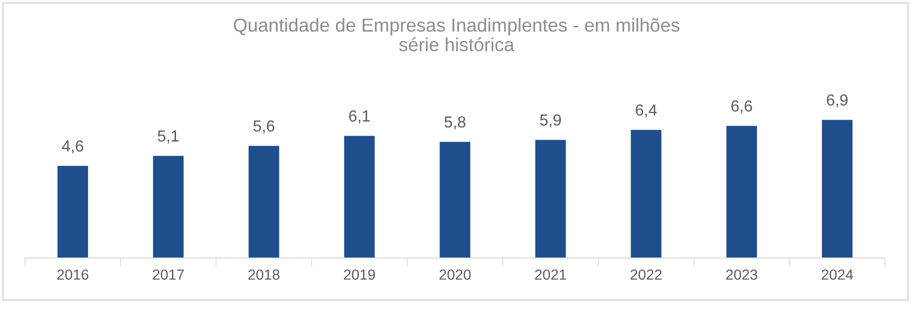  I want to click on data-label: 6,4, so click(646, 111).